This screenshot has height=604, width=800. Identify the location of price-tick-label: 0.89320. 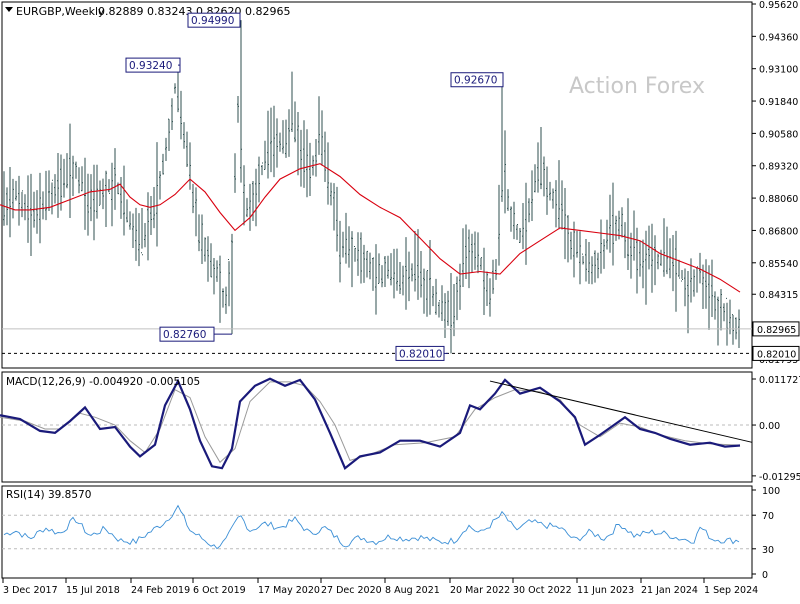
(778, 167).